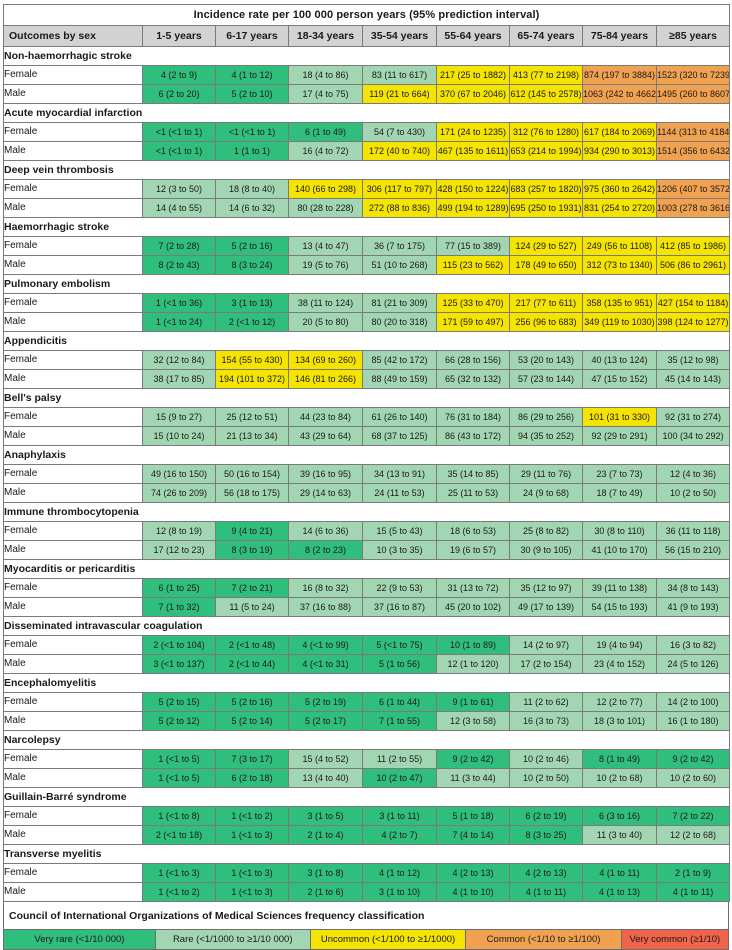  Describe the element at coordinates (179, 816) in the screenshot. I see `incidence-cell: 1 (<1 to 8)` at that location.